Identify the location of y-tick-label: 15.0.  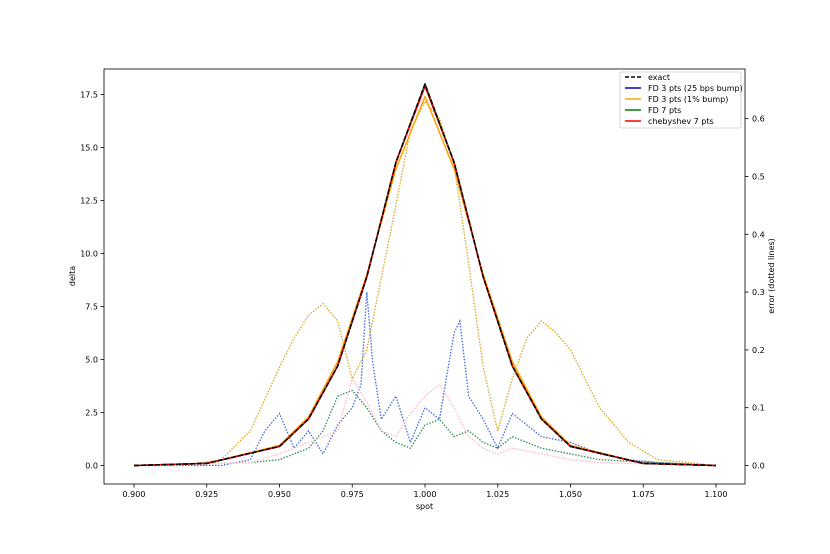
(89, 148).